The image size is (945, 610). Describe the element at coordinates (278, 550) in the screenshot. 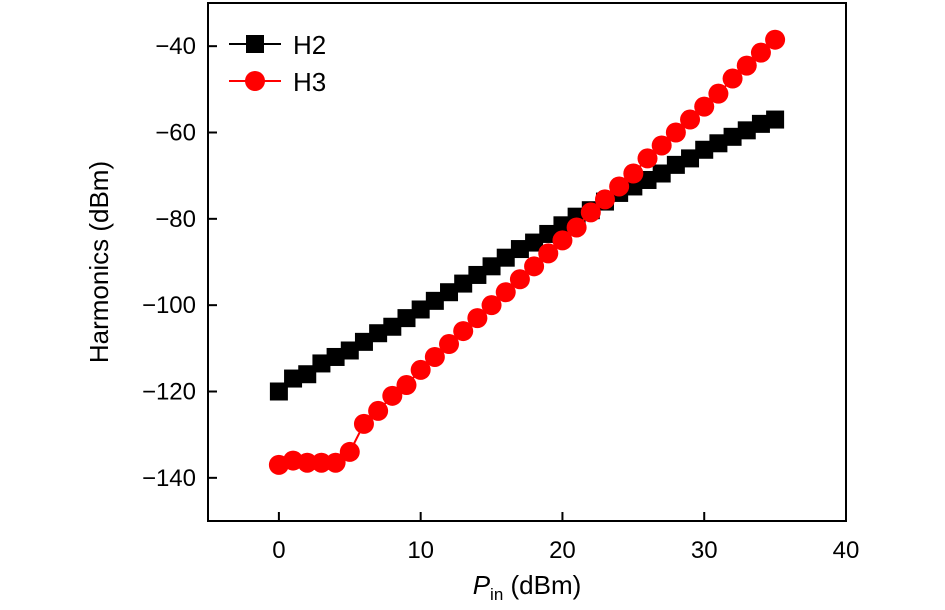

I see `x-tick-label: 0` at that location.